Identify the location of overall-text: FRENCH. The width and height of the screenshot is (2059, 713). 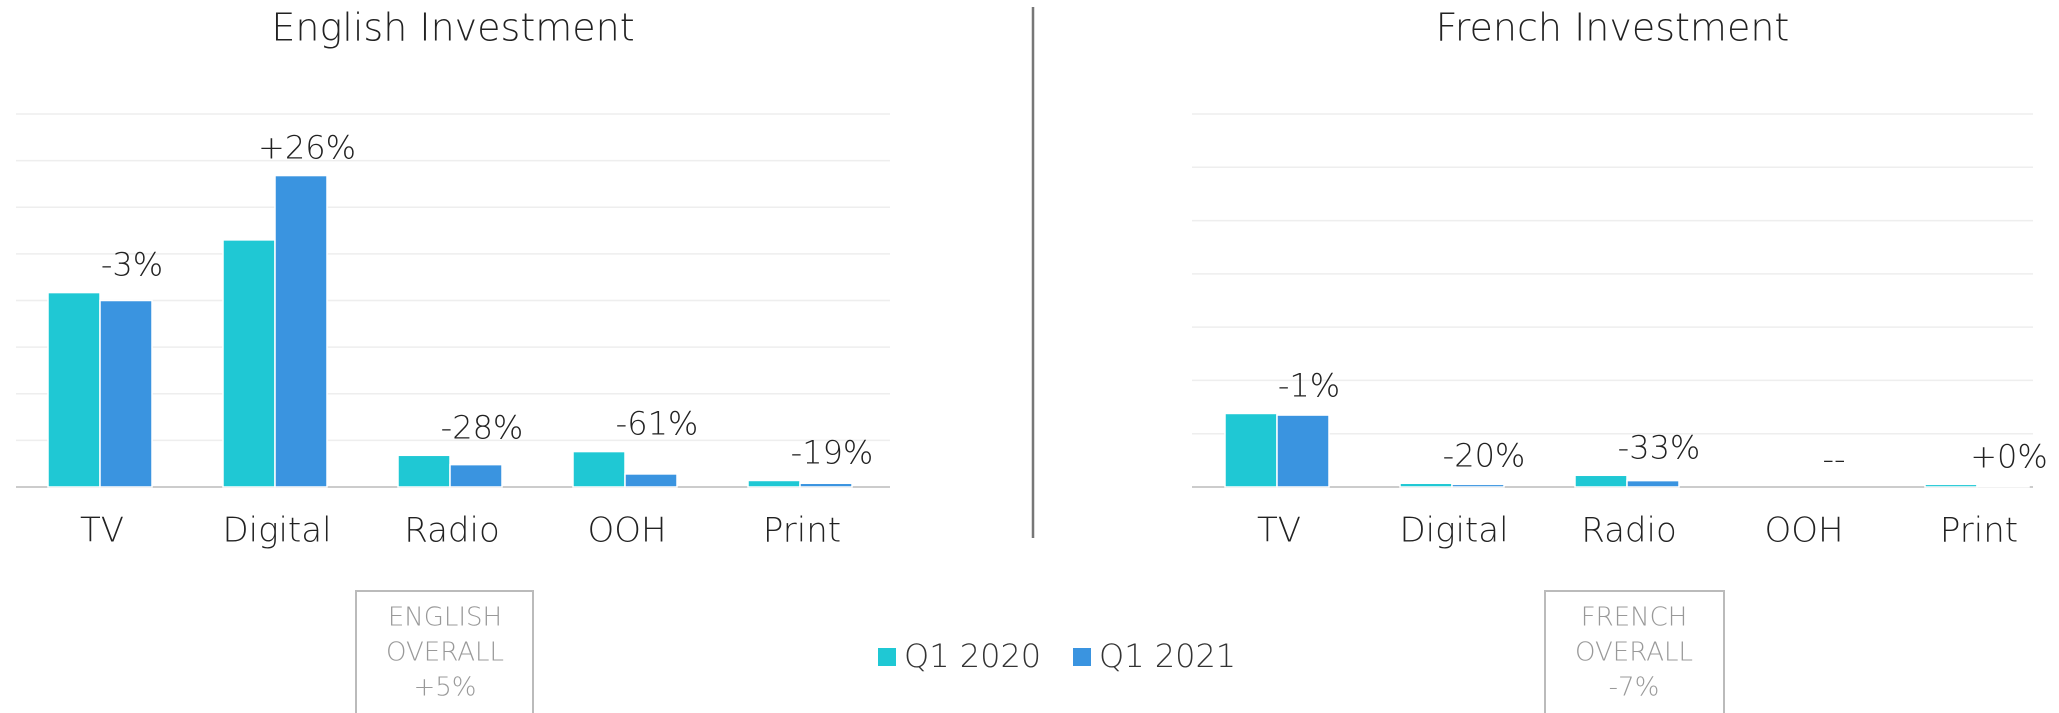
(1634, 618).